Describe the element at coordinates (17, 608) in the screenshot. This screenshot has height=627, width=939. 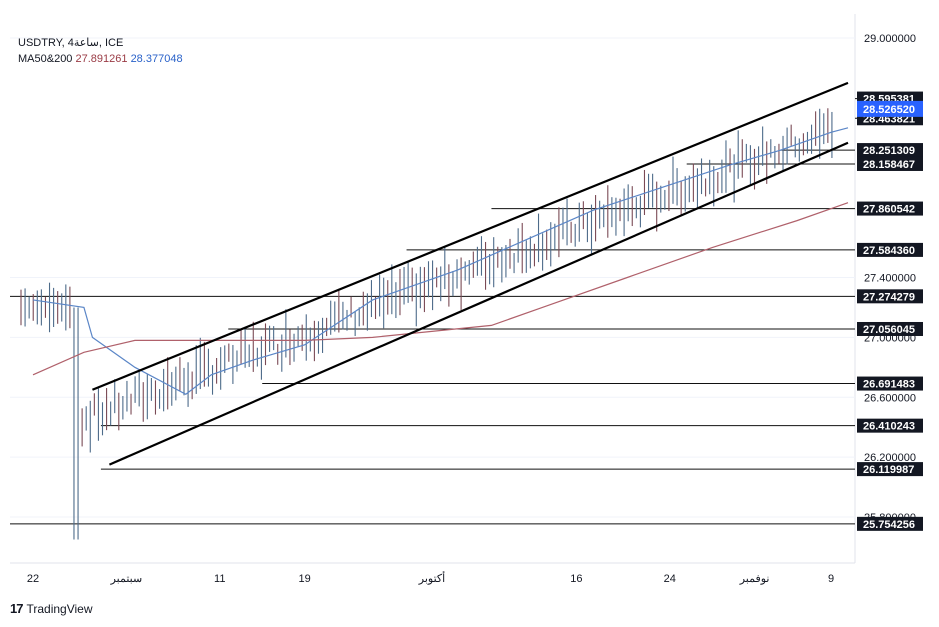
I see `tradingview-logo-icon: 17` at that location.